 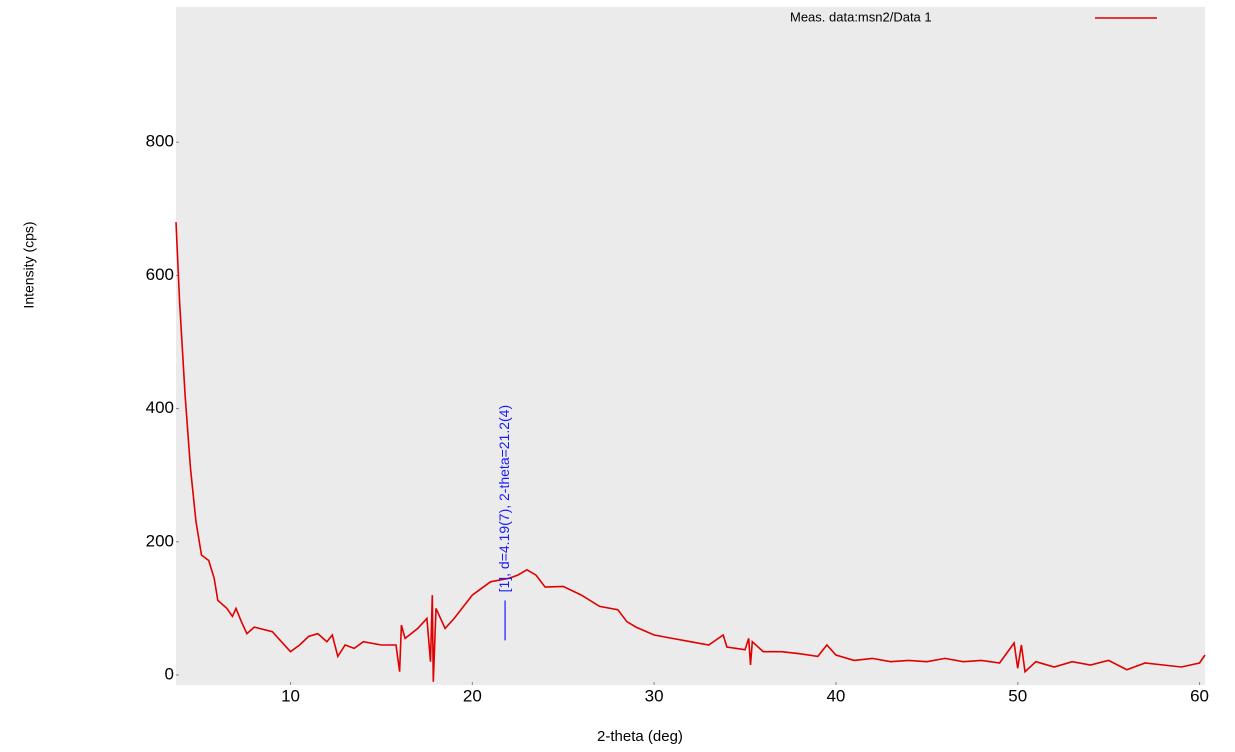 What do you see at coordinates (290, 695) in the screenshot?
I see `x-tick-label: 10` at bounding box center [290, 695].